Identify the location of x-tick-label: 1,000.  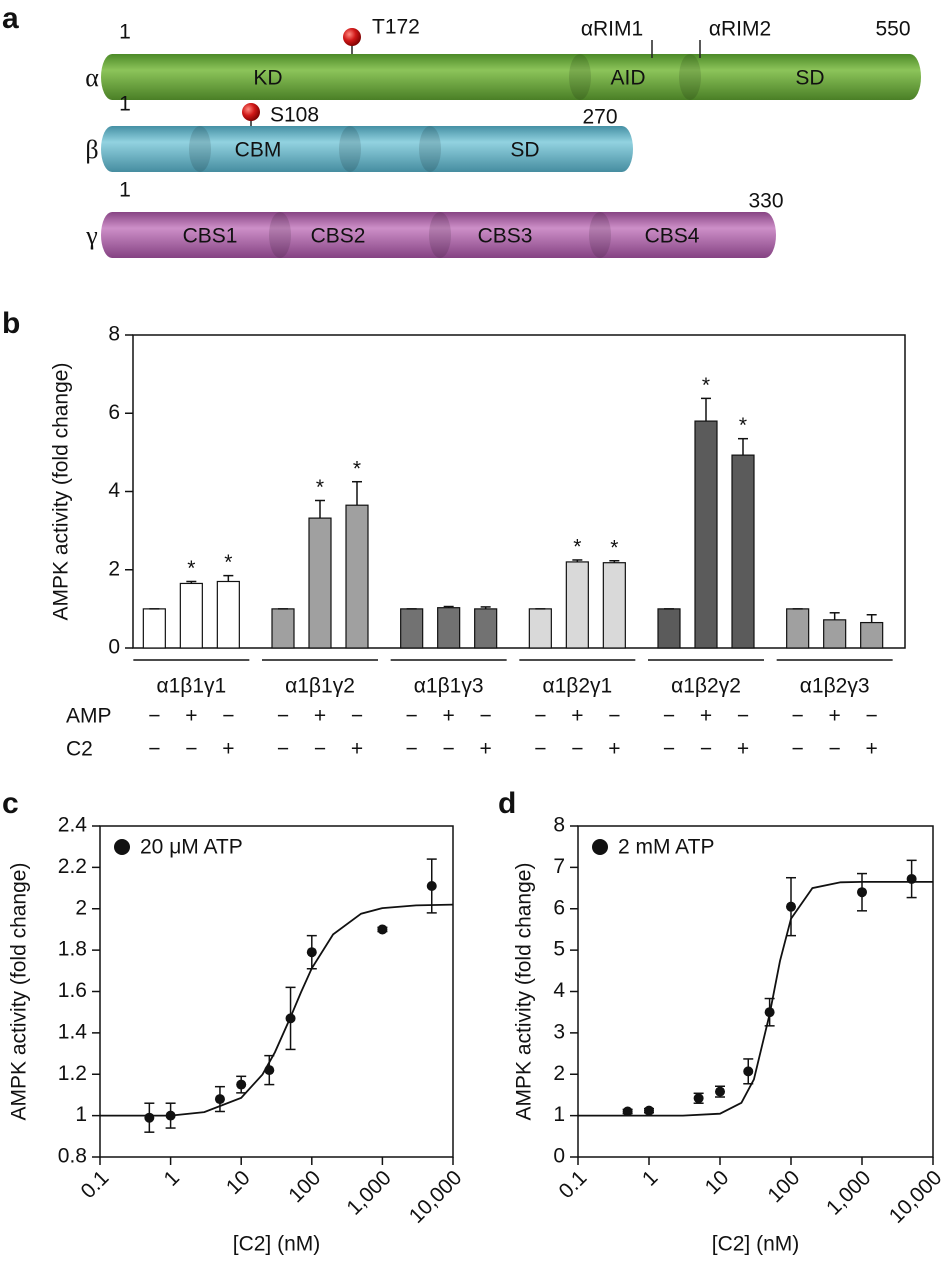
(368, 1192).